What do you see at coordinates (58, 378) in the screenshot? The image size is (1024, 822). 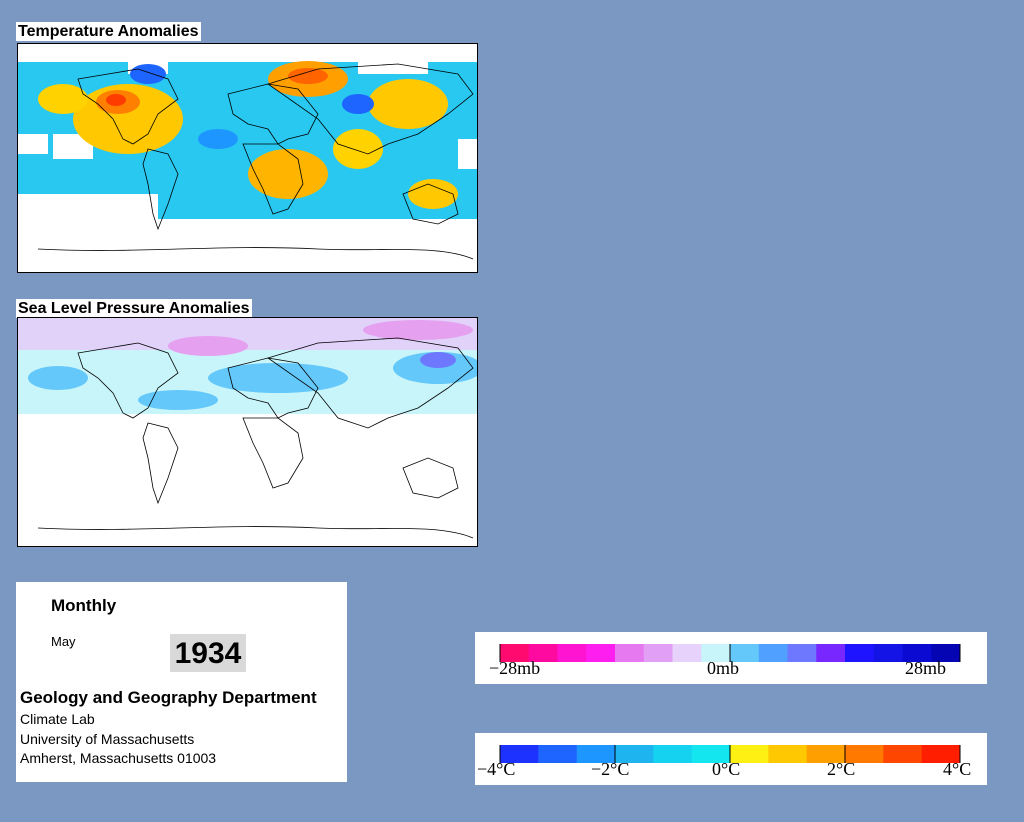 I see `slp-pos-pacific` at bounding box center [58, 378].